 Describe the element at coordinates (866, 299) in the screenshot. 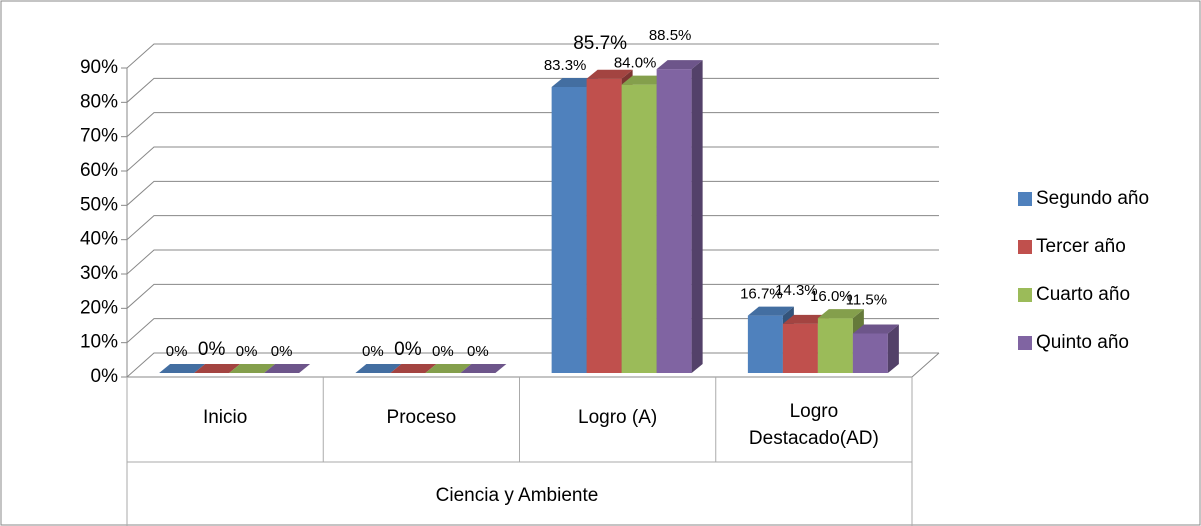

I see `data-label: 11.5%` at that location.